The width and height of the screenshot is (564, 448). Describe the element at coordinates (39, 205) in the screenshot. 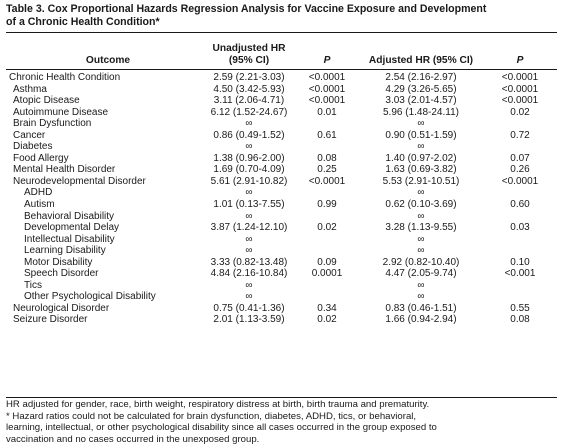

I see `outcome-cell: Autism` at that location.